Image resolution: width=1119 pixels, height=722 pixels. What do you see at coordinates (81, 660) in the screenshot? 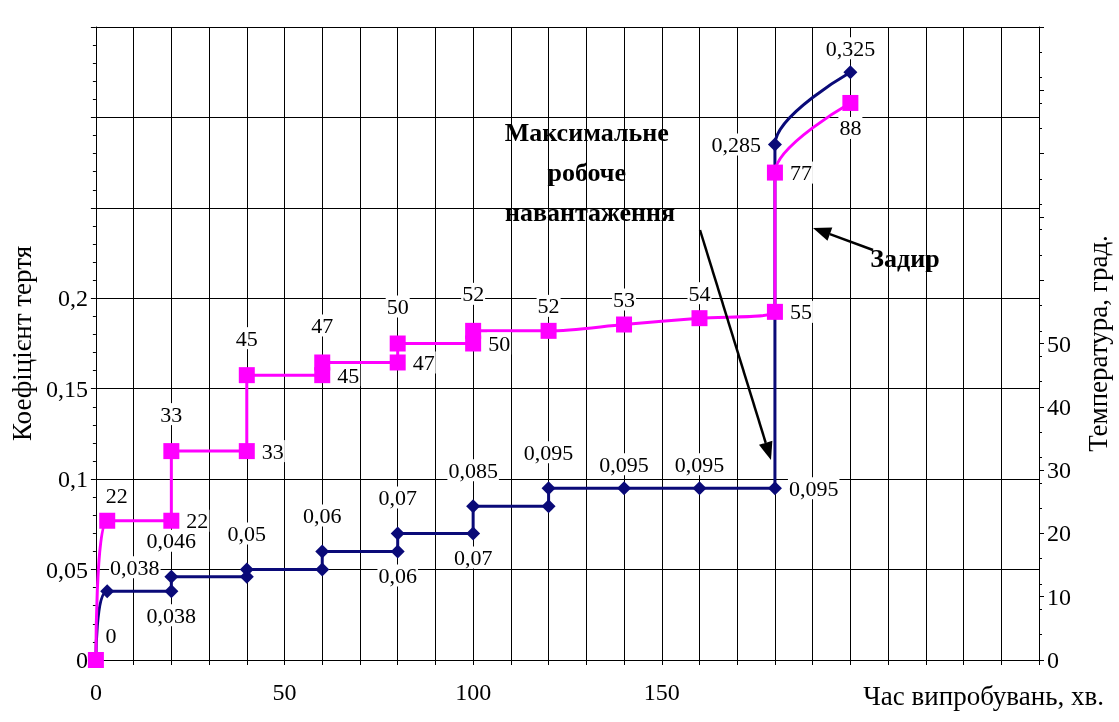
I see `y-tick-label: 0` at bounding box center [81, 660].